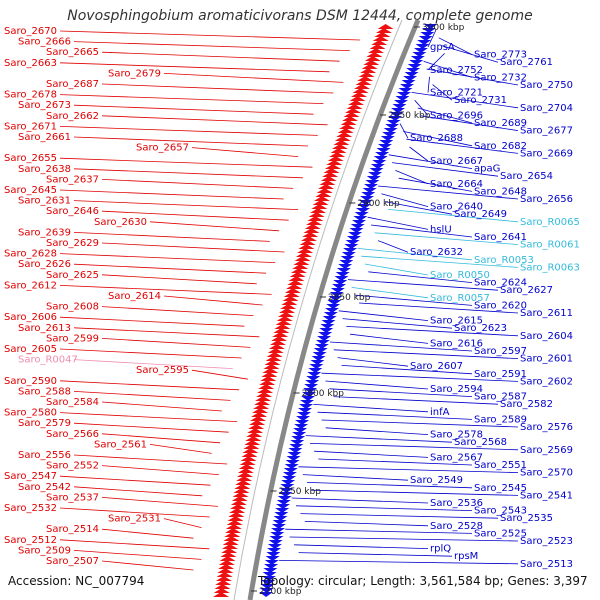  Describe the element at coordinates (72, 434) in the screenshot. I see `left-gene-label: Saro_2566` at that location.